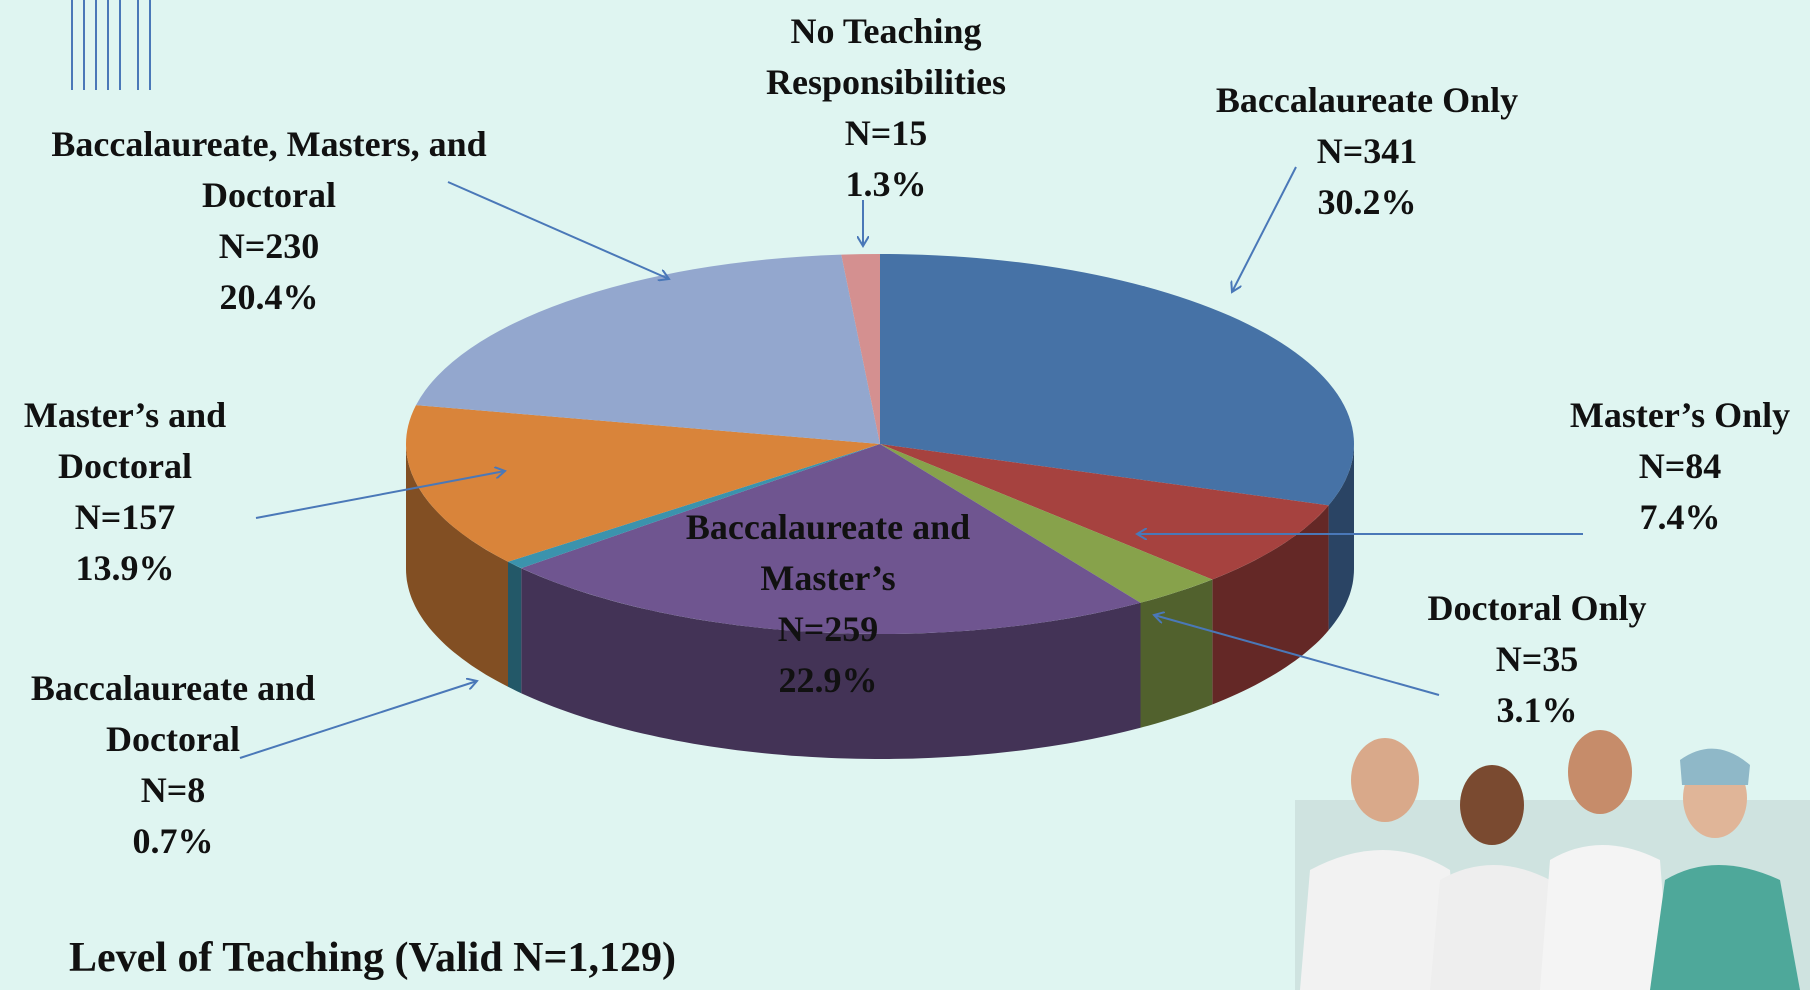  Describe the element at coordinates (1537, 608) in the screenshot. I see `category-label: Doctoral Only` at that location.